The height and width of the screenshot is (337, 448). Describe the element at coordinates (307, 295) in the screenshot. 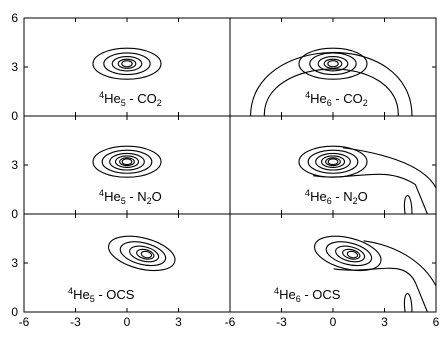

I see `panel-label: 4He6 - OCS` at that location.